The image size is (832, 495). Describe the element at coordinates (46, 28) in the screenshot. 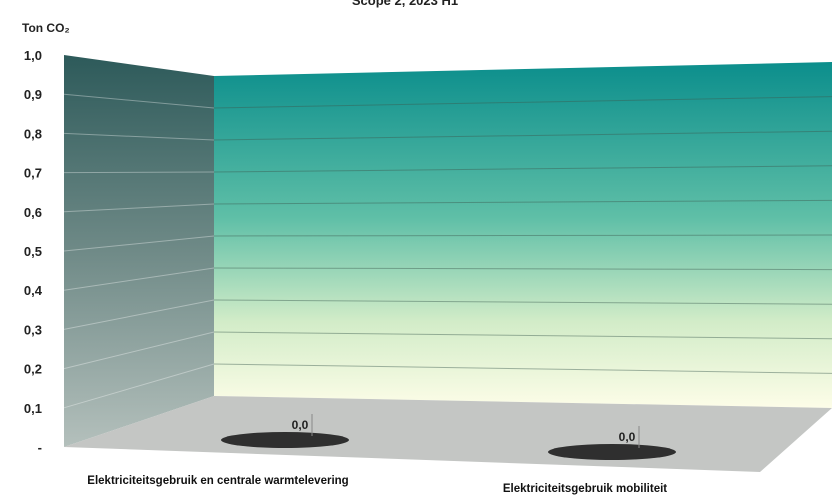

I see `y-axis-label: Ton CO₂` at that location.